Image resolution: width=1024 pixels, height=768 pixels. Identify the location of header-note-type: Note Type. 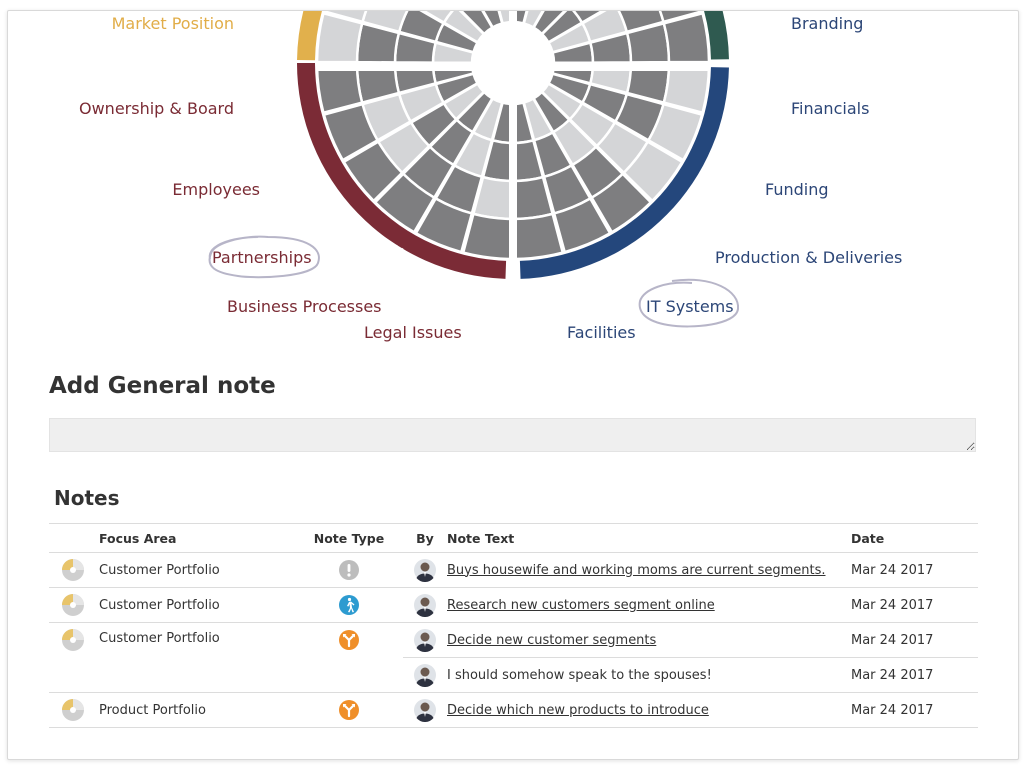
(349, 538).